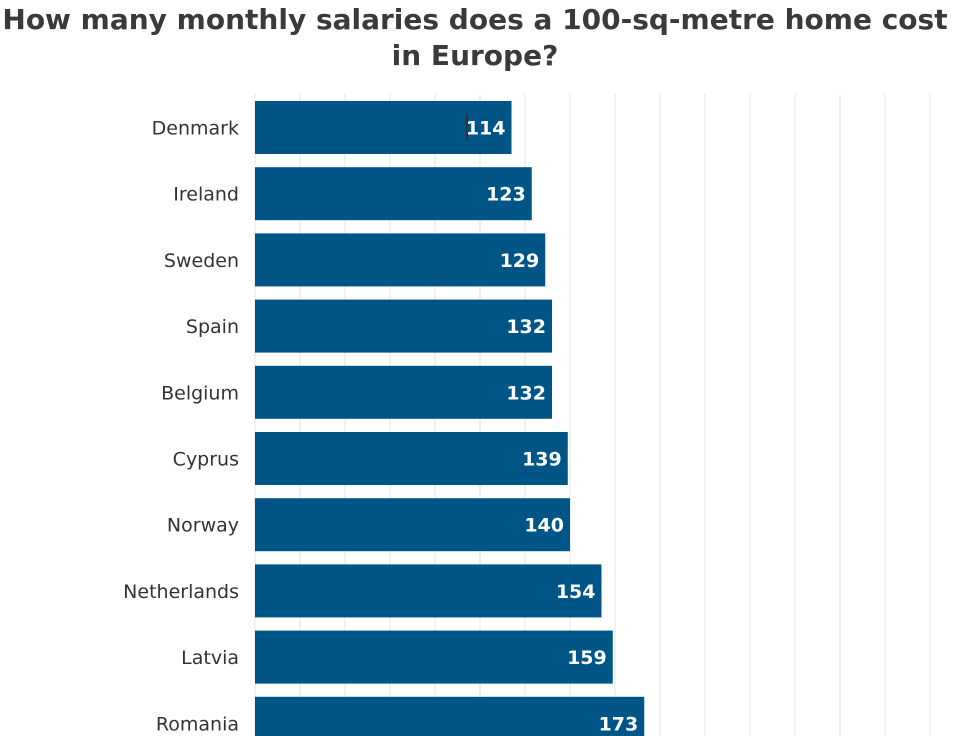 This screenshot has height=736, width=964. What do you see at coordinates (200, 393) in the screenshot?
I see `category-label: Belgium` at bounding box center [200, 393].